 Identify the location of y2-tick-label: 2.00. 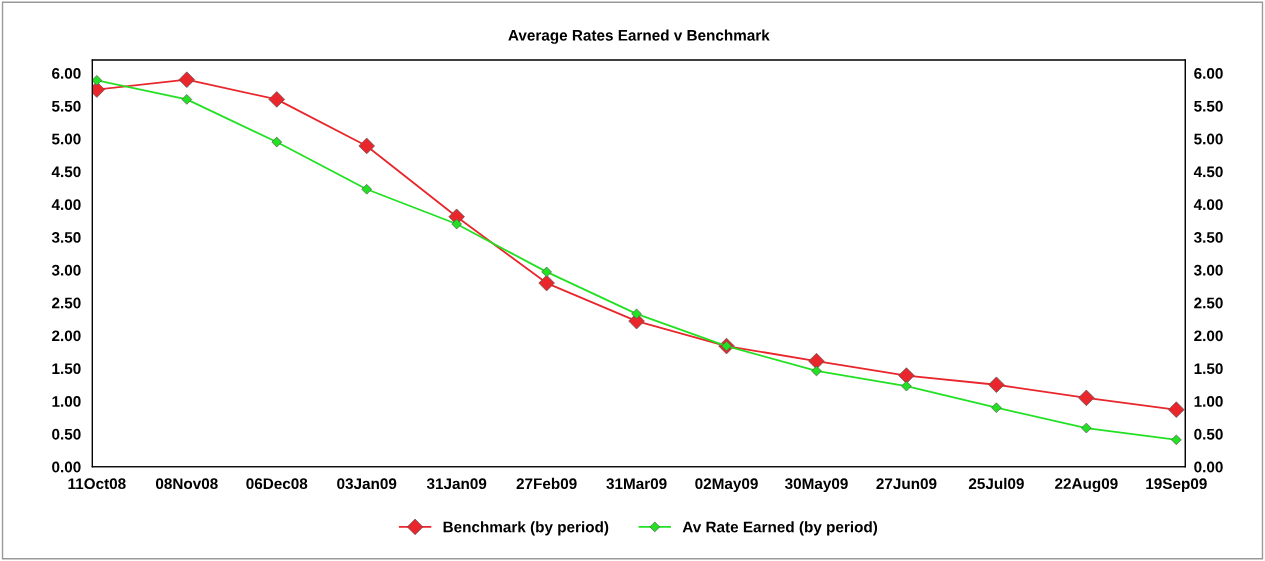
(1208, 336).